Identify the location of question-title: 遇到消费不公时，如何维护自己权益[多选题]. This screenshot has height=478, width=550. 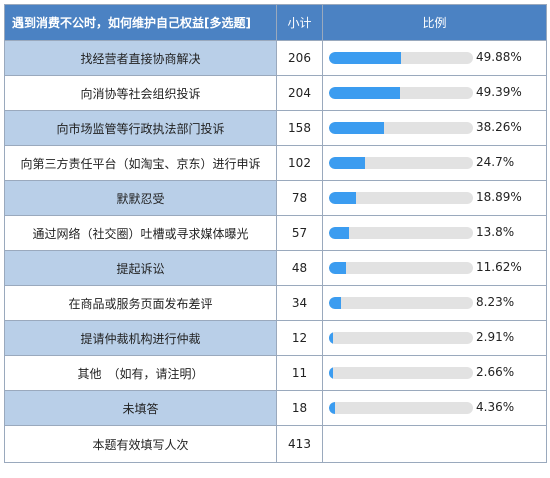
(140, 22).